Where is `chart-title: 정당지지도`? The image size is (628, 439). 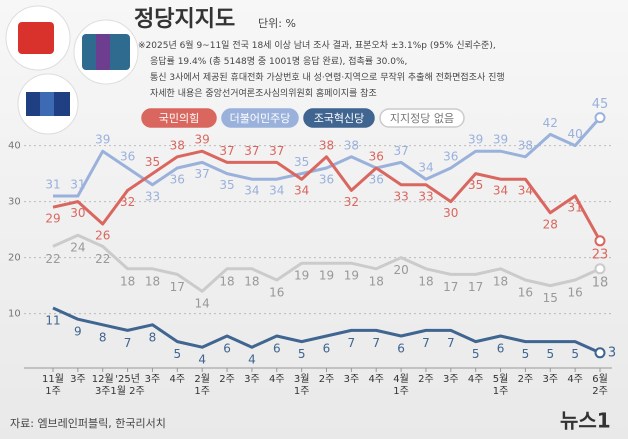
chart-title: 정당지지도 is located at coordinates (184, 19).